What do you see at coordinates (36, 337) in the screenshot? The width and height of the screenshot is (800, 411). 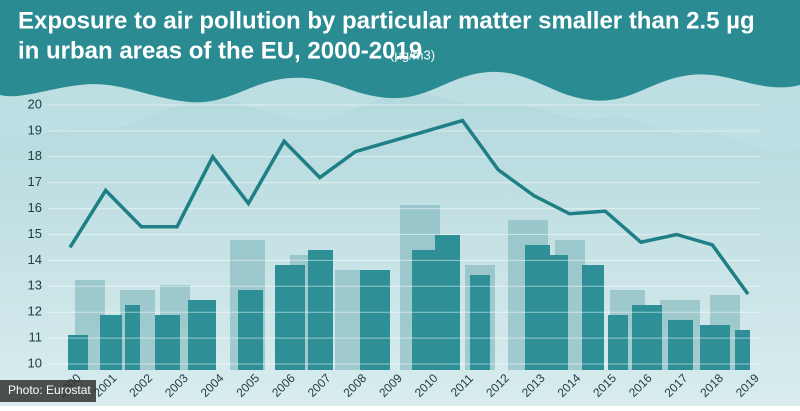 I see `y-tick-label: 11` at bounding box center [36, 337].